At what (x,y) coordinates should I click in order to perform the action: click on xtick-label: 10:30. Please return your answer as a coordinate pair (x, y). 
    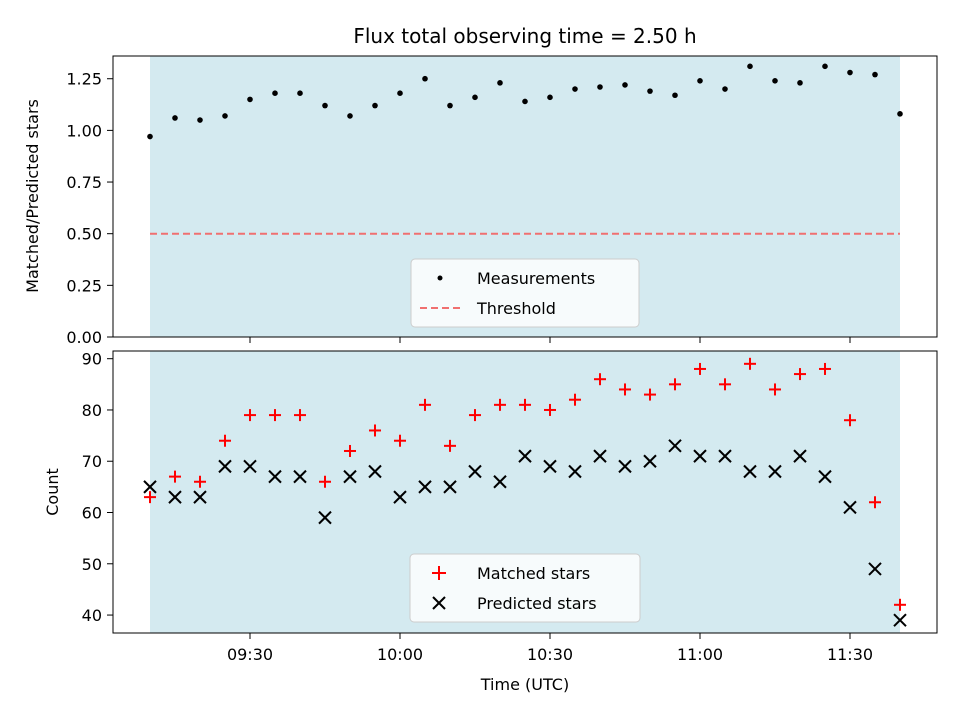
    Looking at the image, I should click on (550, 654).